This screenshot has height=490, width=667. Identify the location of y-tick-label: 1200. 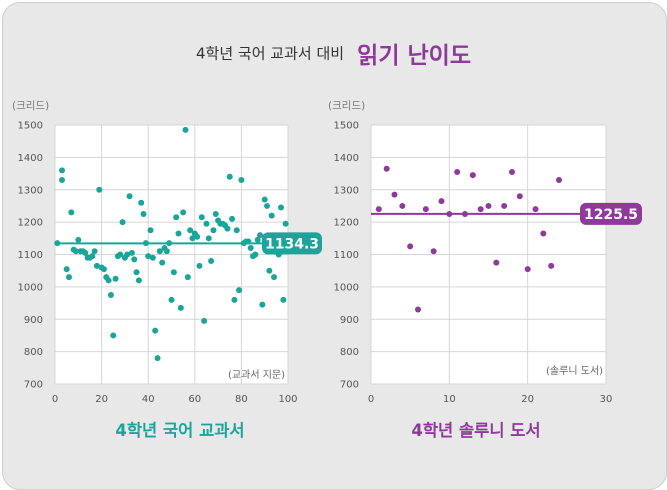
(346, 223).